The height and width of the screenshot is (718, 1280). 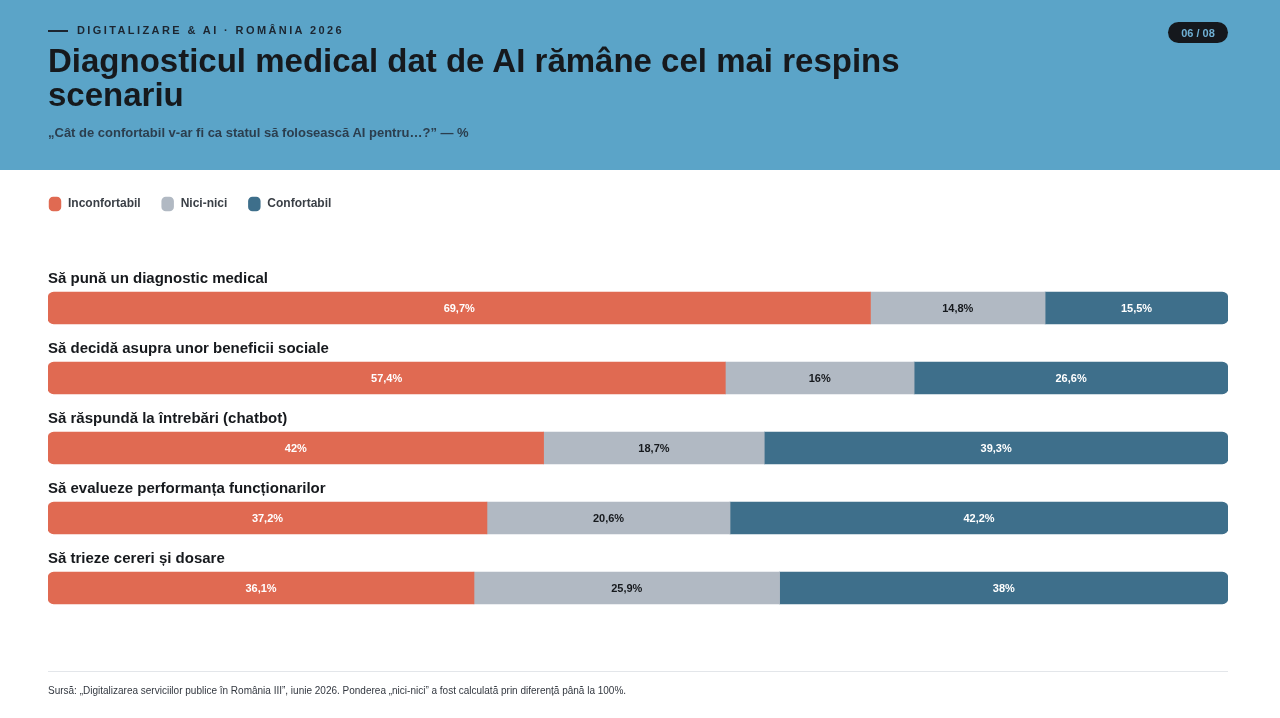 I want to click on data-label: 69,7%, so click(x=459, y=308).